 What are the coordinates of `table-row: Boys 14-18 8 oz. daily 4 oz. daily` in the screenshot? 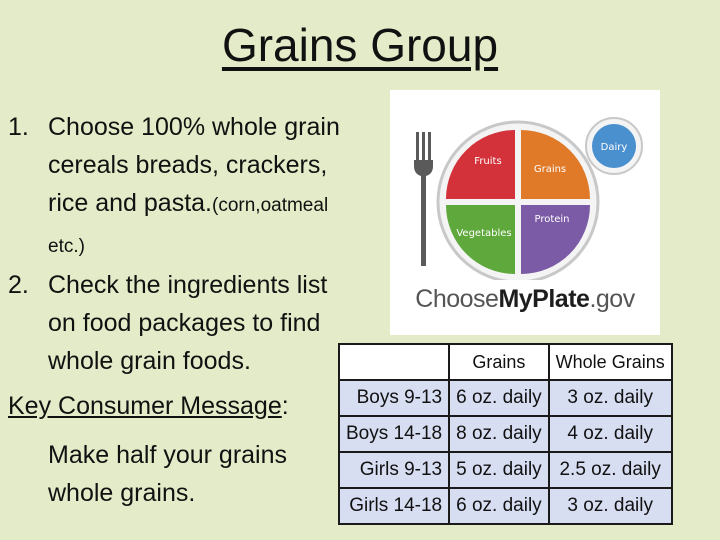 It's located at (505, 434).